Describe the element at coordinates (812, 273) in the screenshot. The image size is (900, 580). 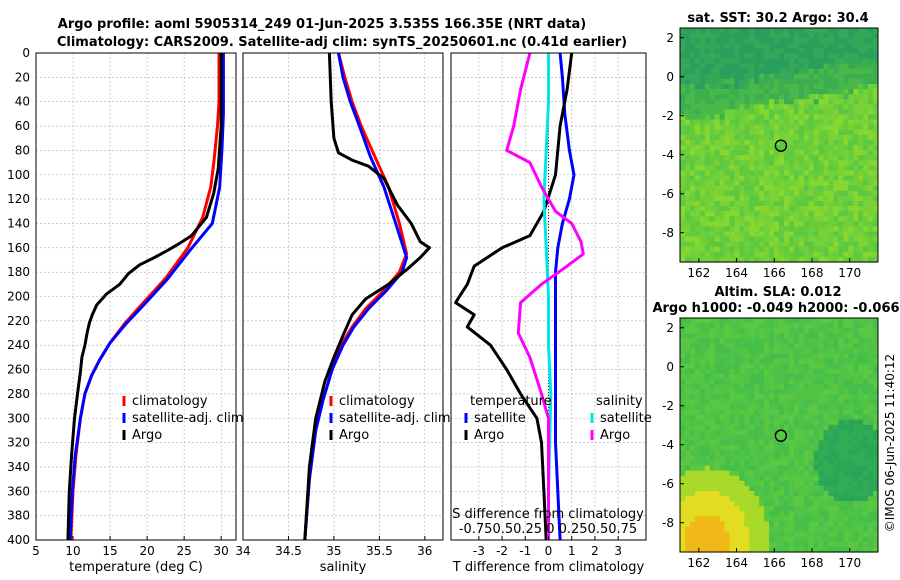
I see `sst_map-xtick-label-3: 168` at that location.